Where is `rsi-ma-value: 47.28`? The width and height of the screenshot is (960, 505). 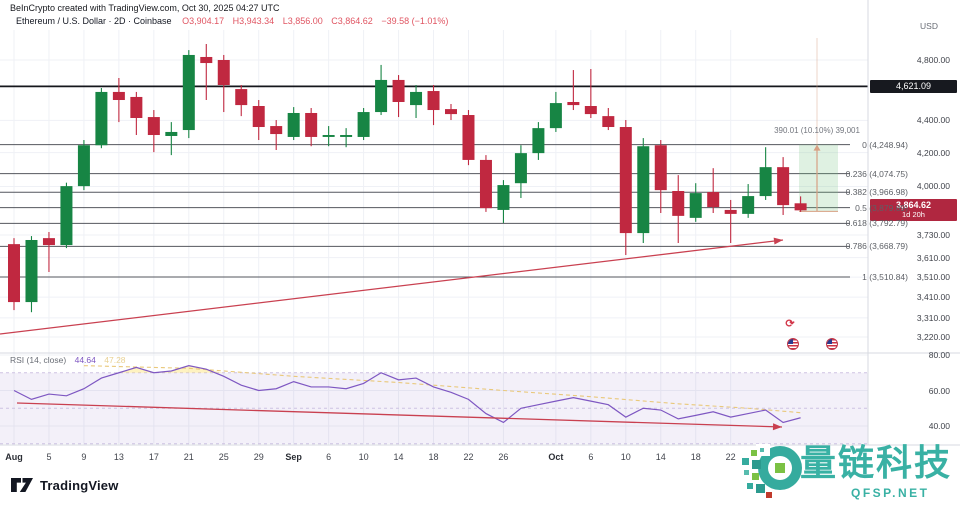 rsi-ma-value: 47.28 is located at coordinates (115, 360).